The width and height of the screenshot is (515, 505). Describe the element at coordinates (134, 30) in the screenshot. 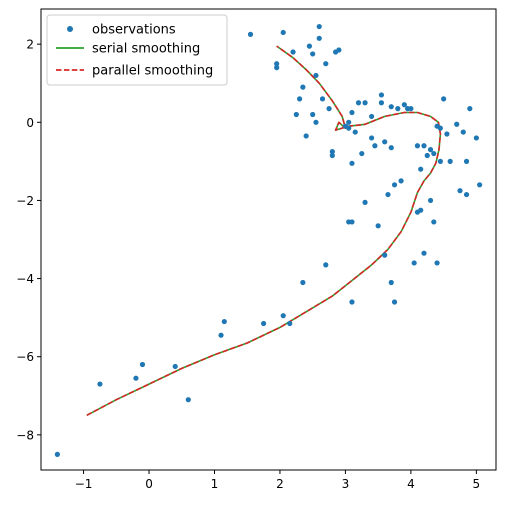

I see `legend-observations-label: observations` at that location.